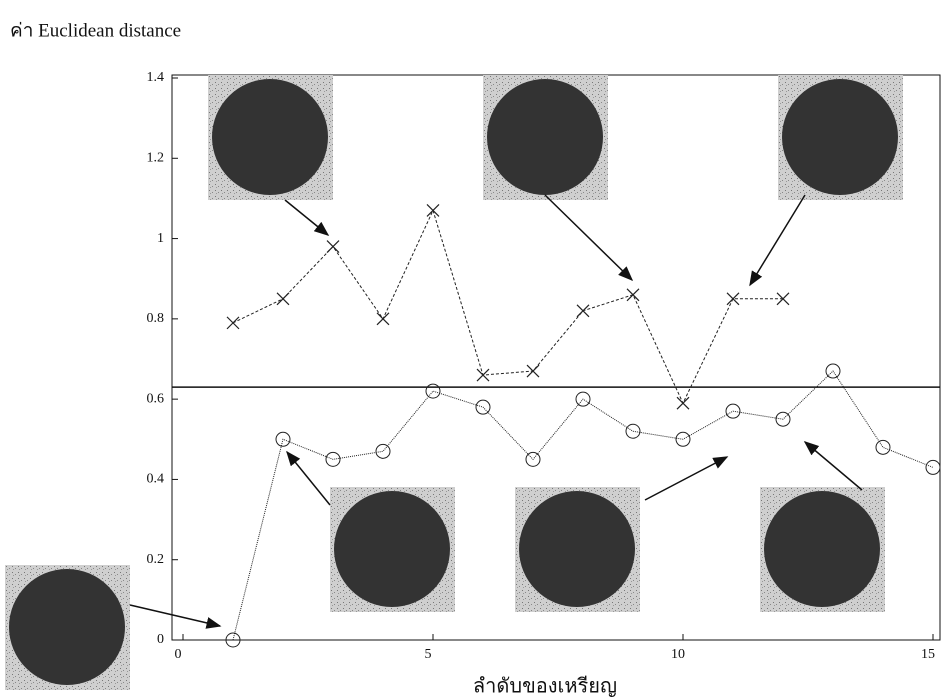 This screenshot has height=700, width=950. What do you see at coordinates (156, 77) in the screenshot?
I see `y-tick-label: 1.4` at bounding box center [156, 77].